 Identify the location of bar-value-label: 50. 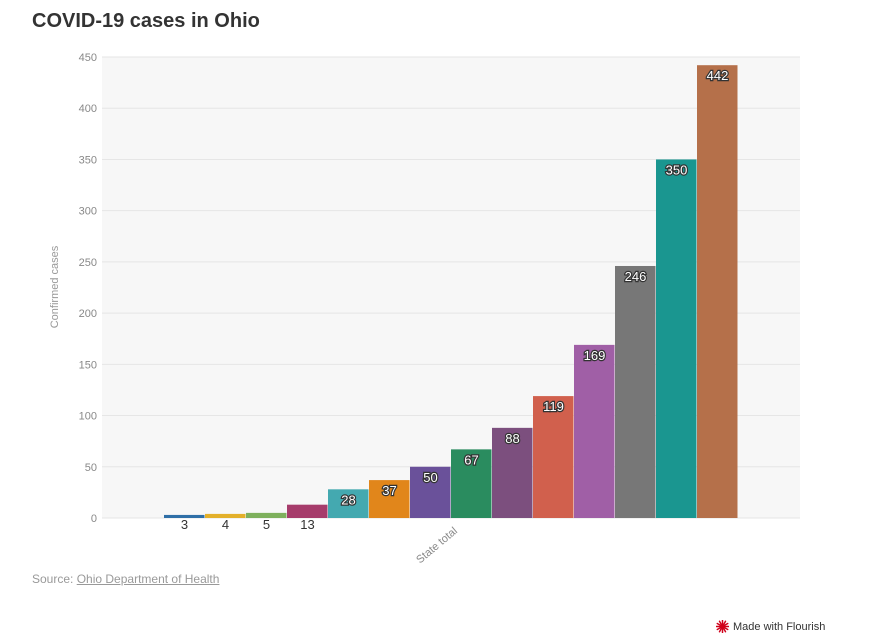
(430, 477).